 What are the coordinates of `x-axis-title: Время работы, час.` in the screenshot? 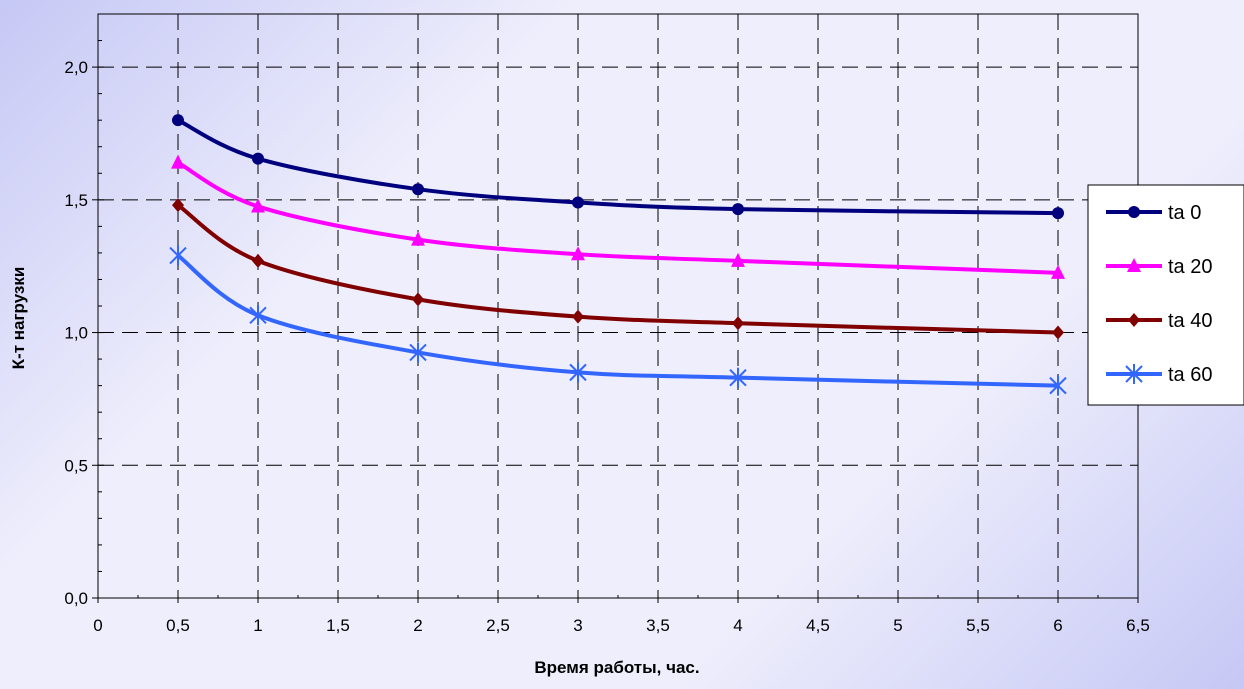 It's located at (616, 667).